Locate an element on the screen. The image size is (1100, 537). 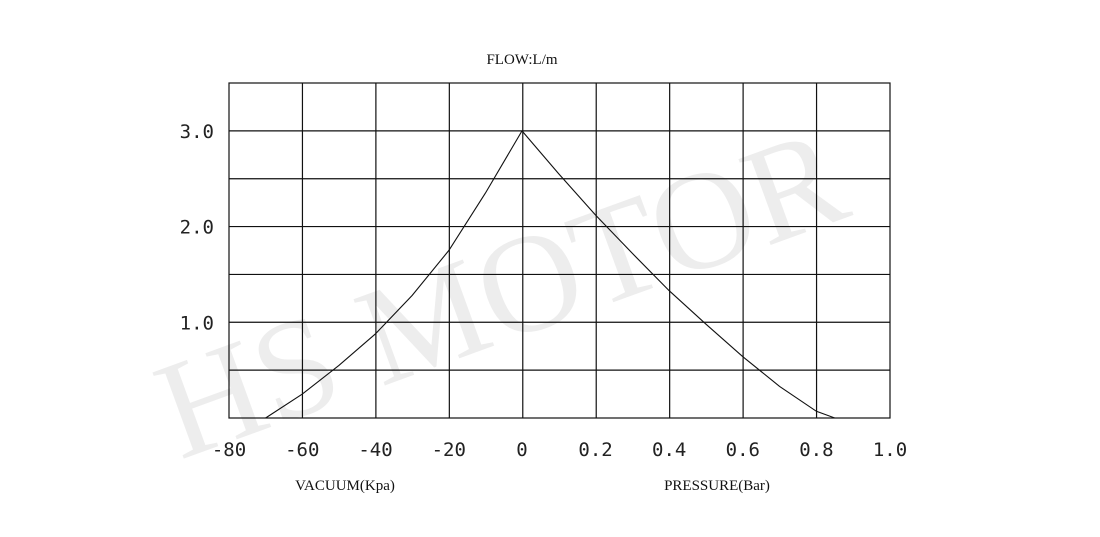
vacuum-tick-label: -20 is located at coordinates (449, 450).